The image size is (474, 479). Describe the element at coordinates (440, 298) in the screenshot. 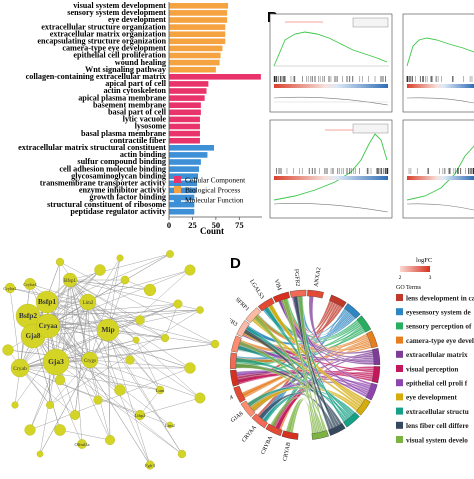

I see `go-term-label: lens development in ca` at that location.